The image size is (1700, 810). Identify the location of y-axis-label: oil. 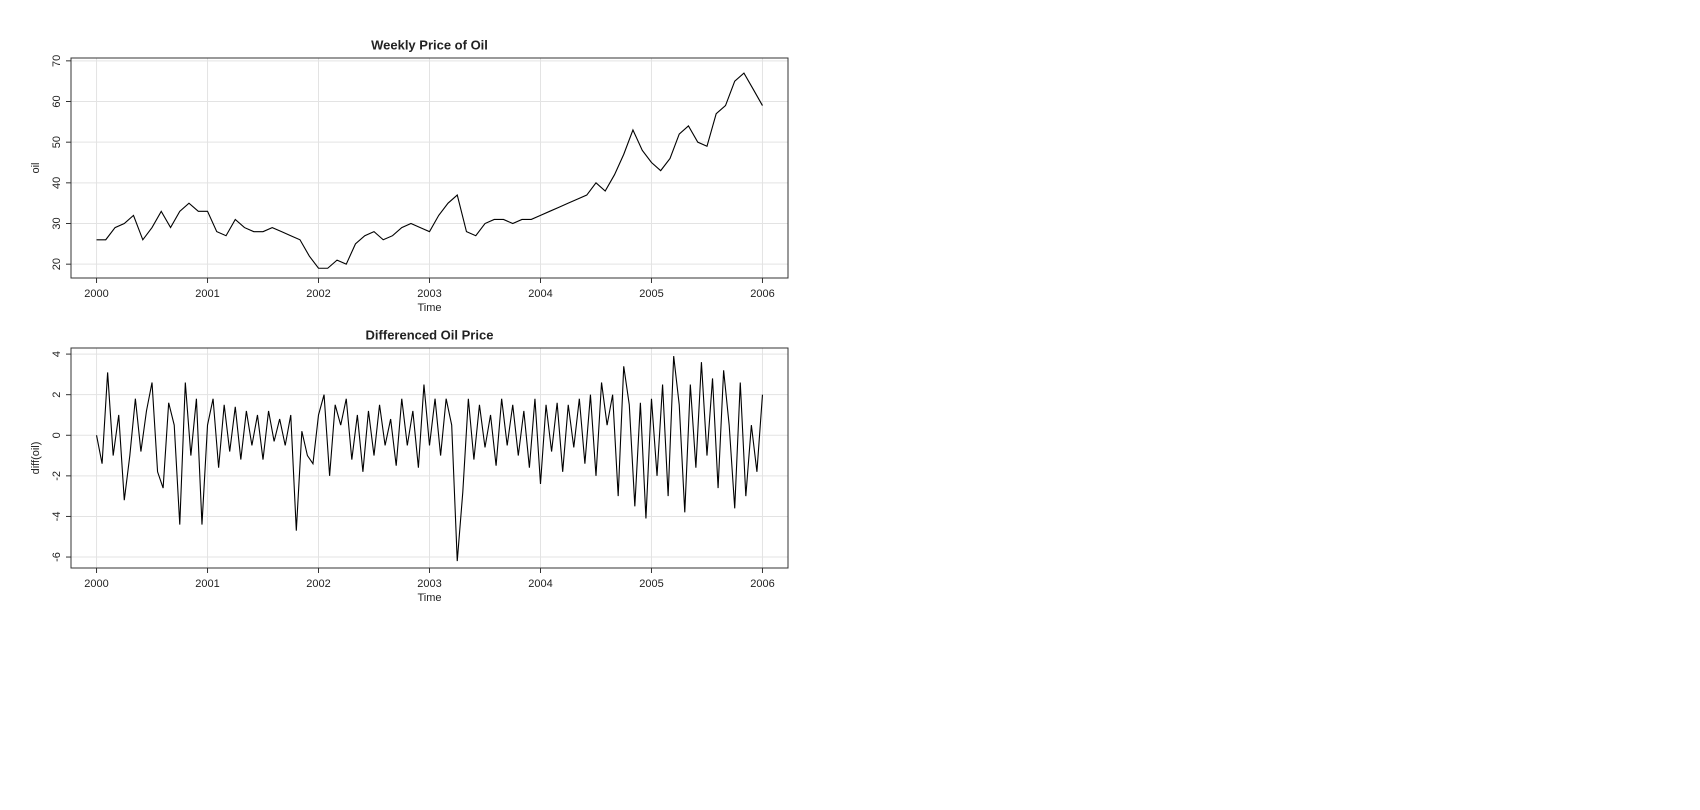
(36, 167).